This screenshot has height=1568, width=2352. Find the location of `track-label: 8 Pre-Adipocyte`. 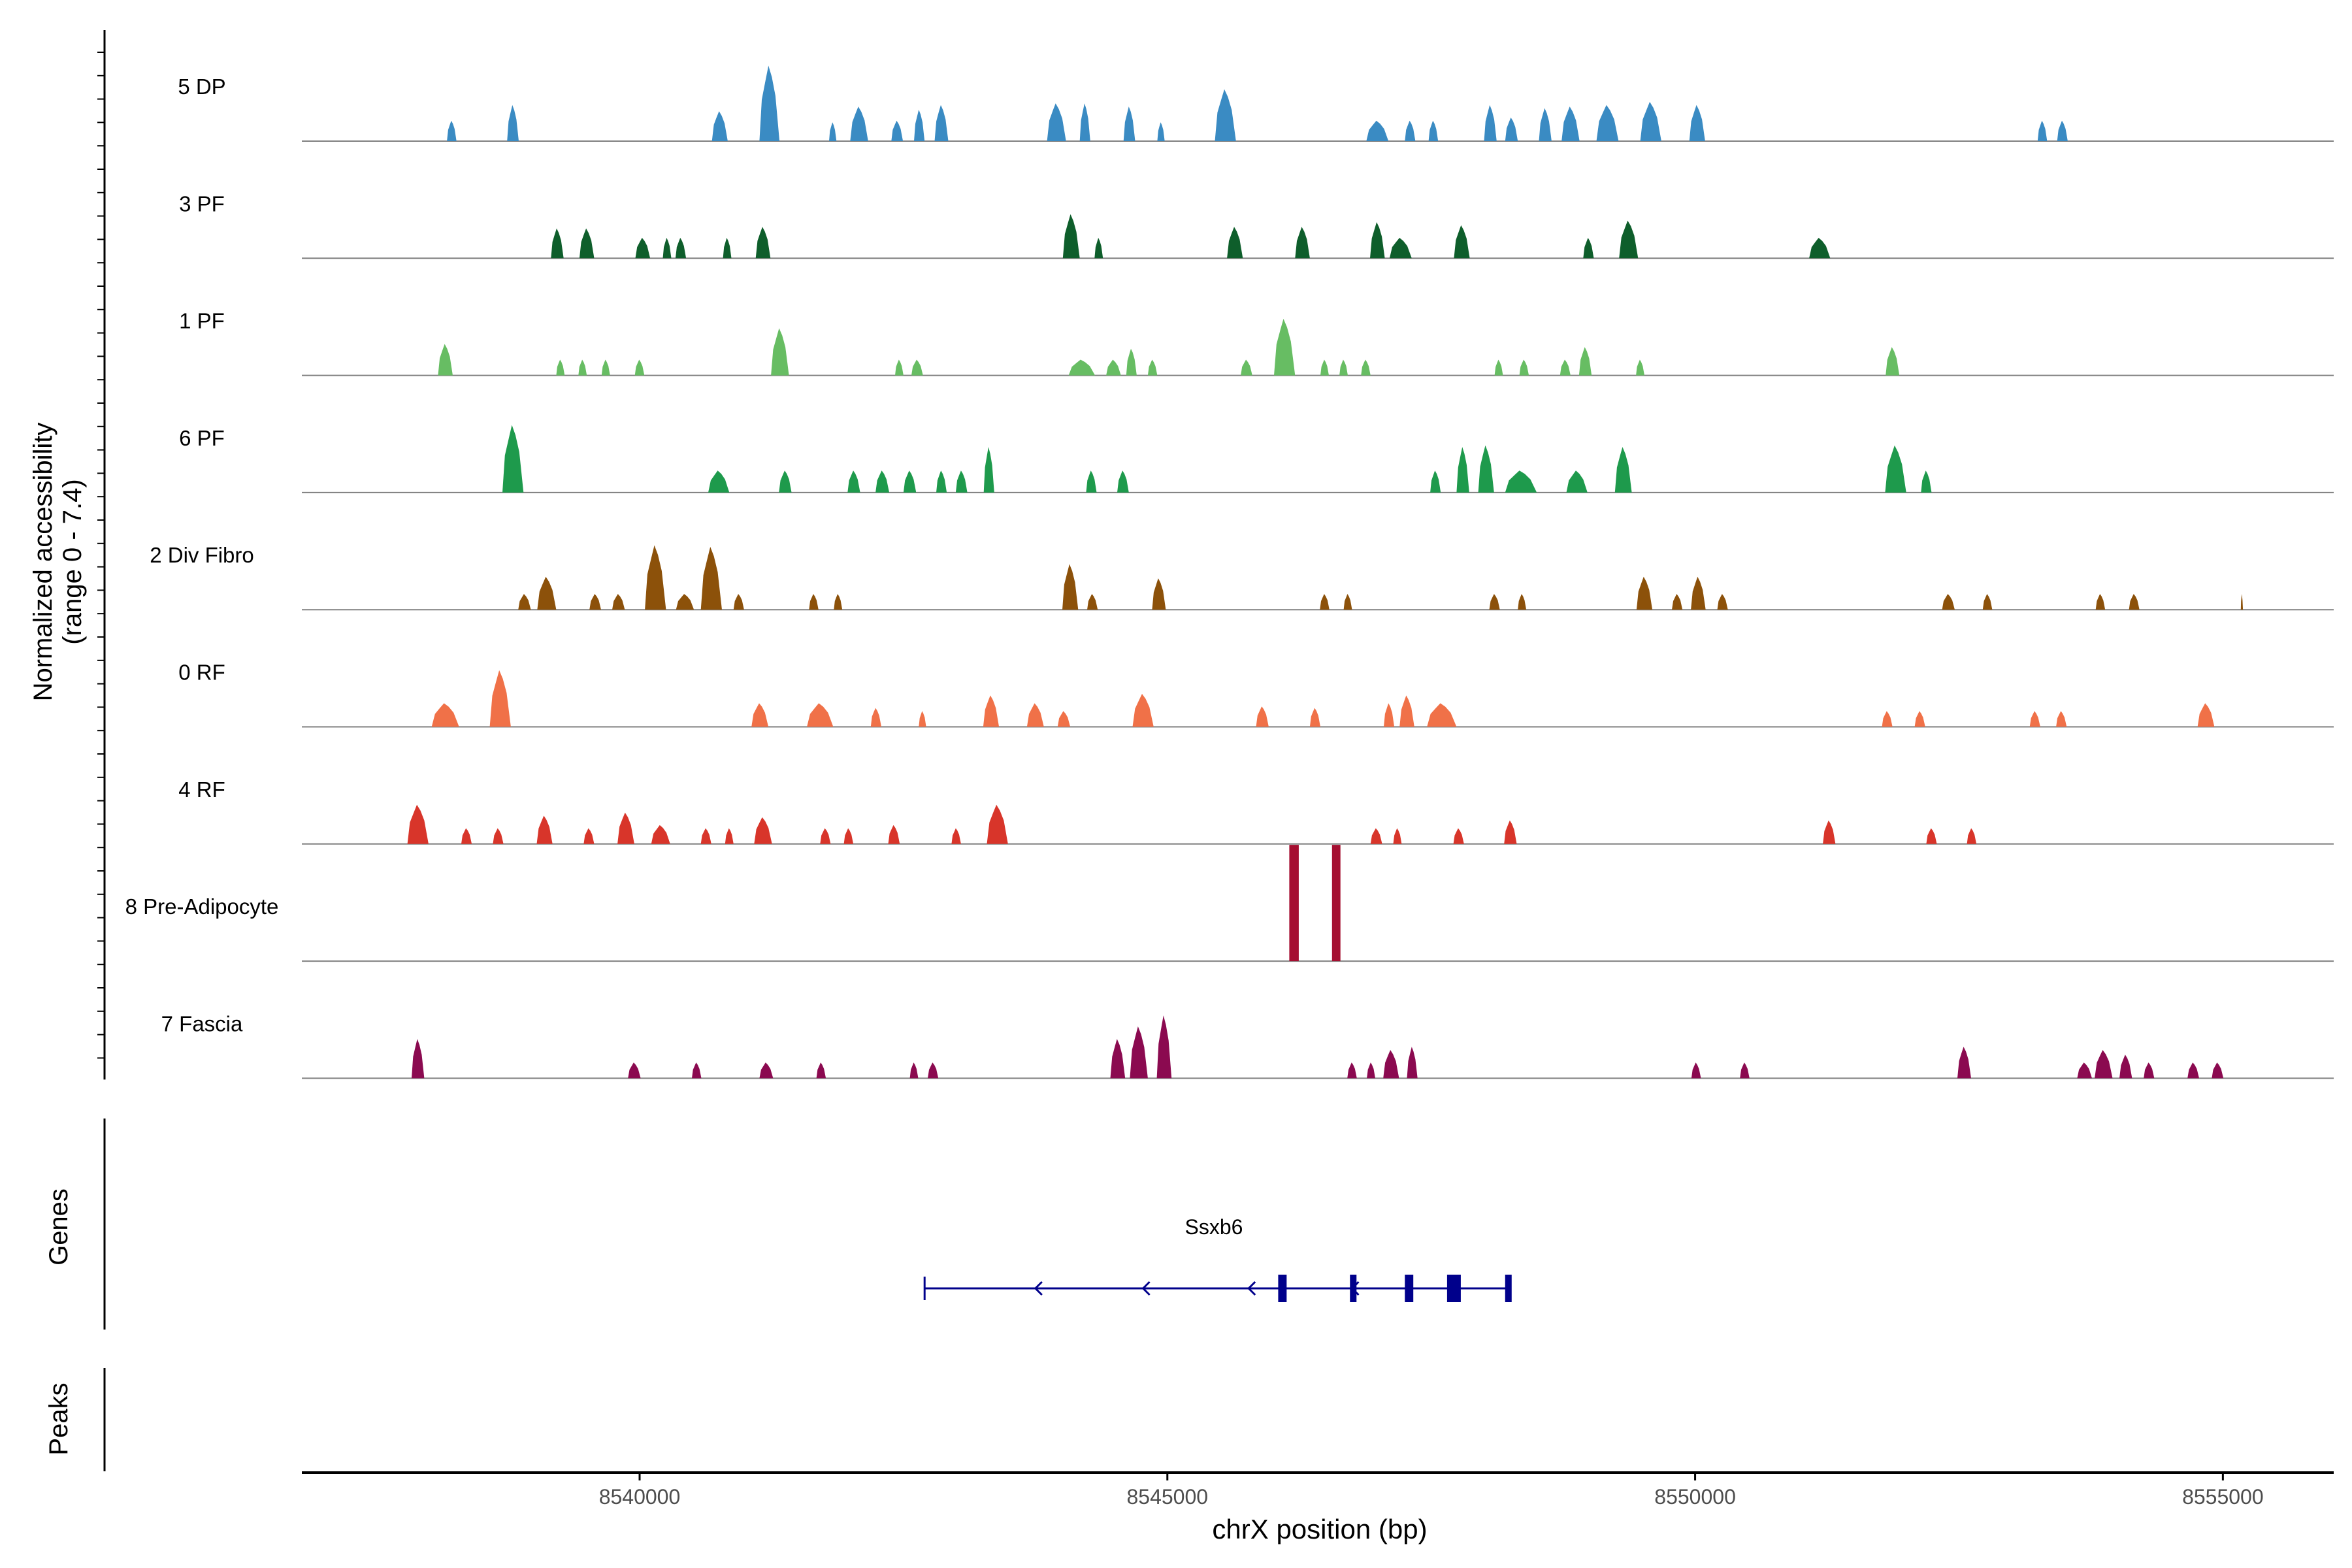

track-label: 8 Pre-Adipocyte is located at coordinates (202, 906).